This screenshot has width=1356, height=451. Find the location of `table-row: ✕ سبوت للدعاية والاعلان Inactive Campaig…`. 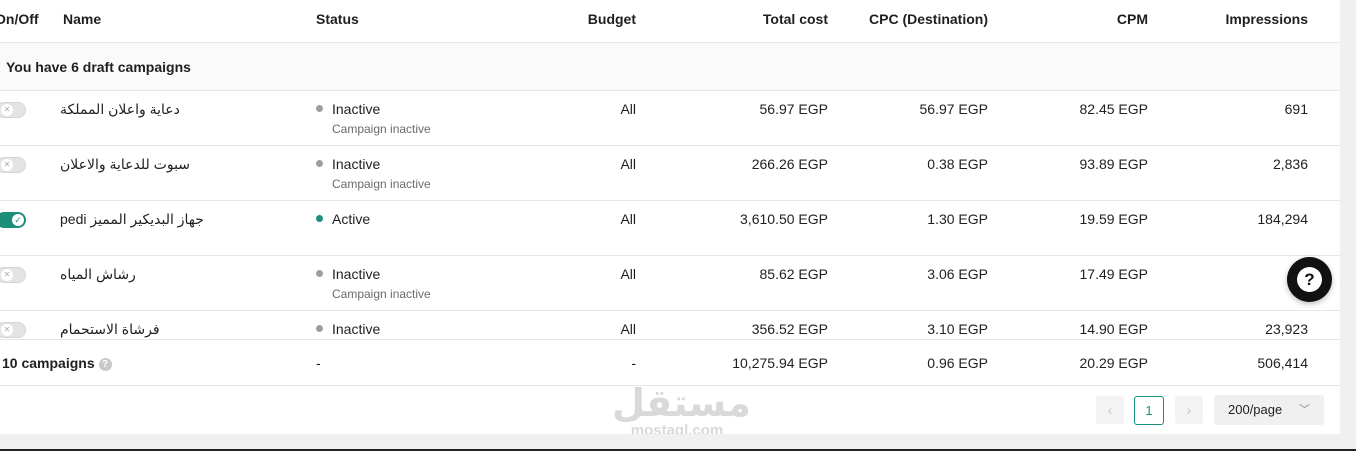

table-row: ✕ سبوت للدعاية والاعلان Inactive Campaig… is located at coordinates (670, 173).